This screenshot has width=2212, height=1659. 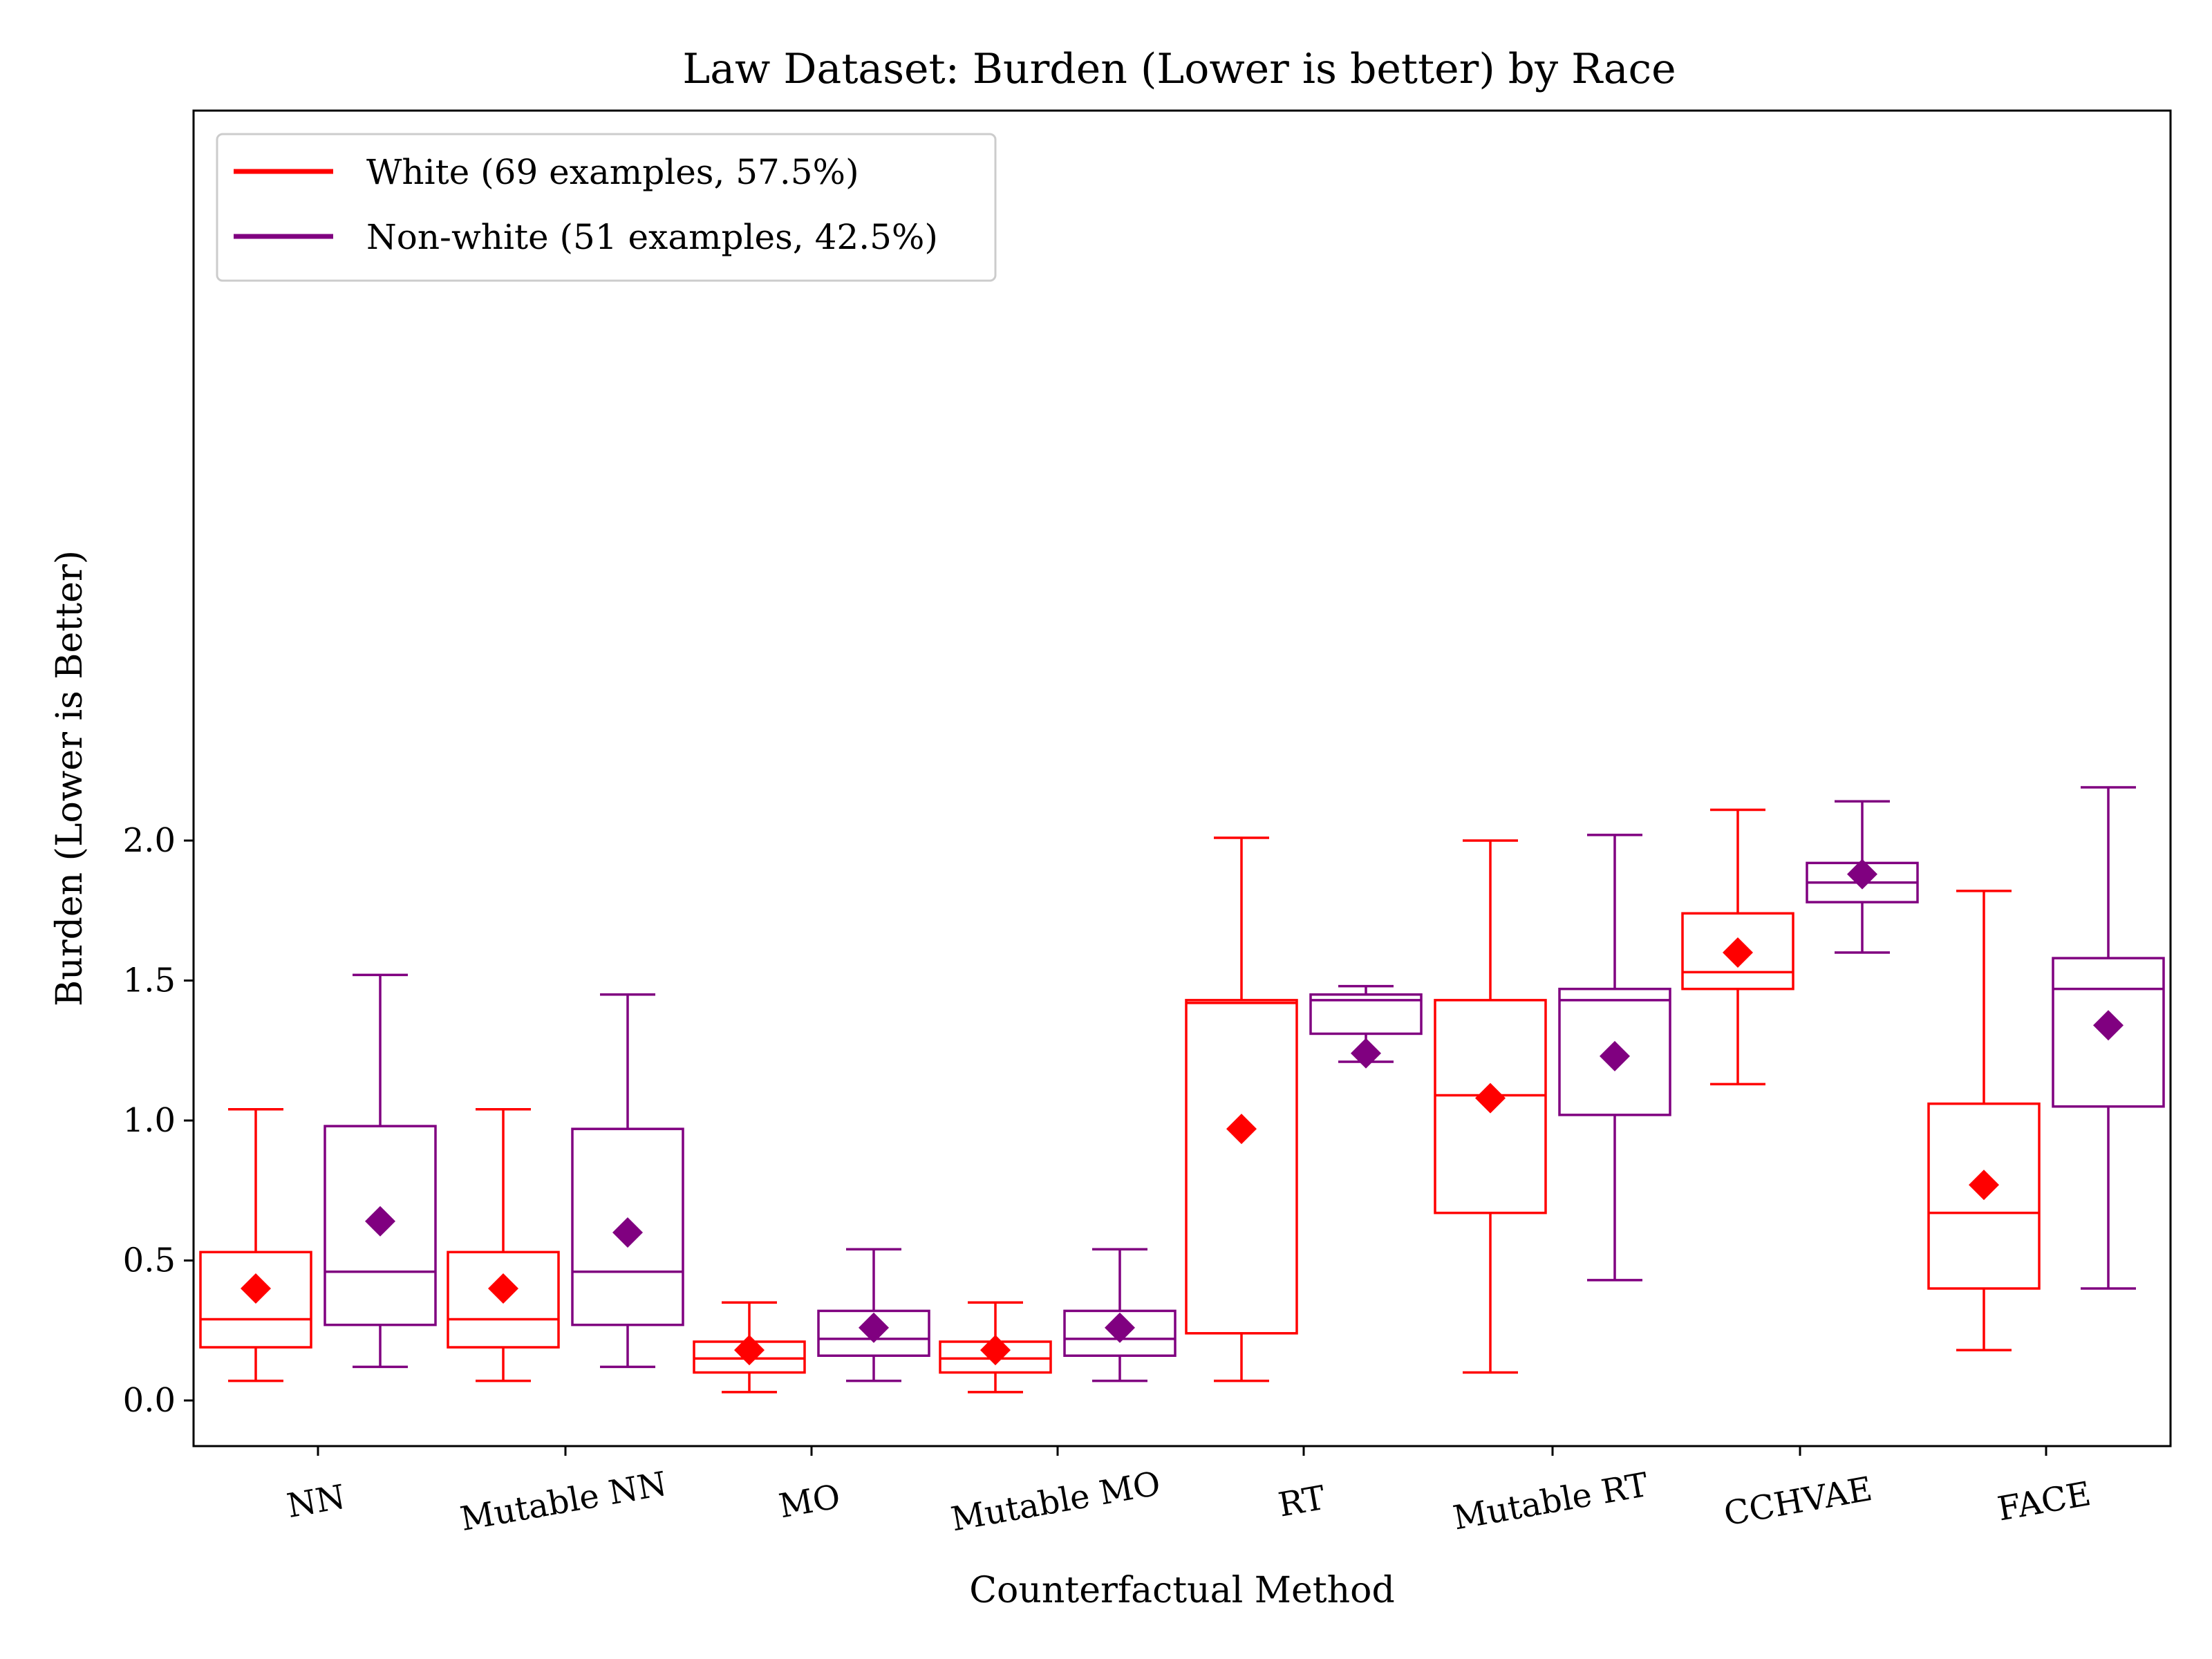 I want to click on y-tick-label: 0.5, so click(x=150, y=1260).